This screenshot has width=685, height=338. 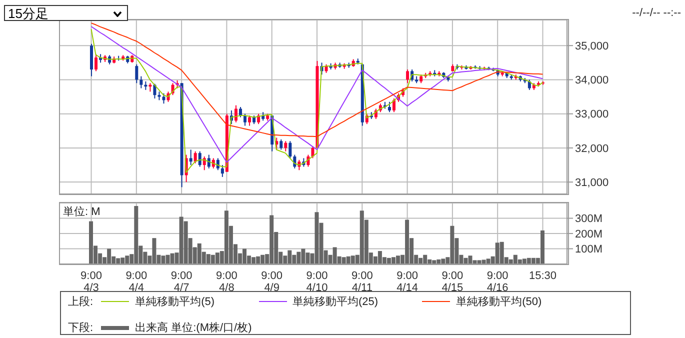 I want to click on legend-label: 単純移動平均(50), so click(x=499, y=302).